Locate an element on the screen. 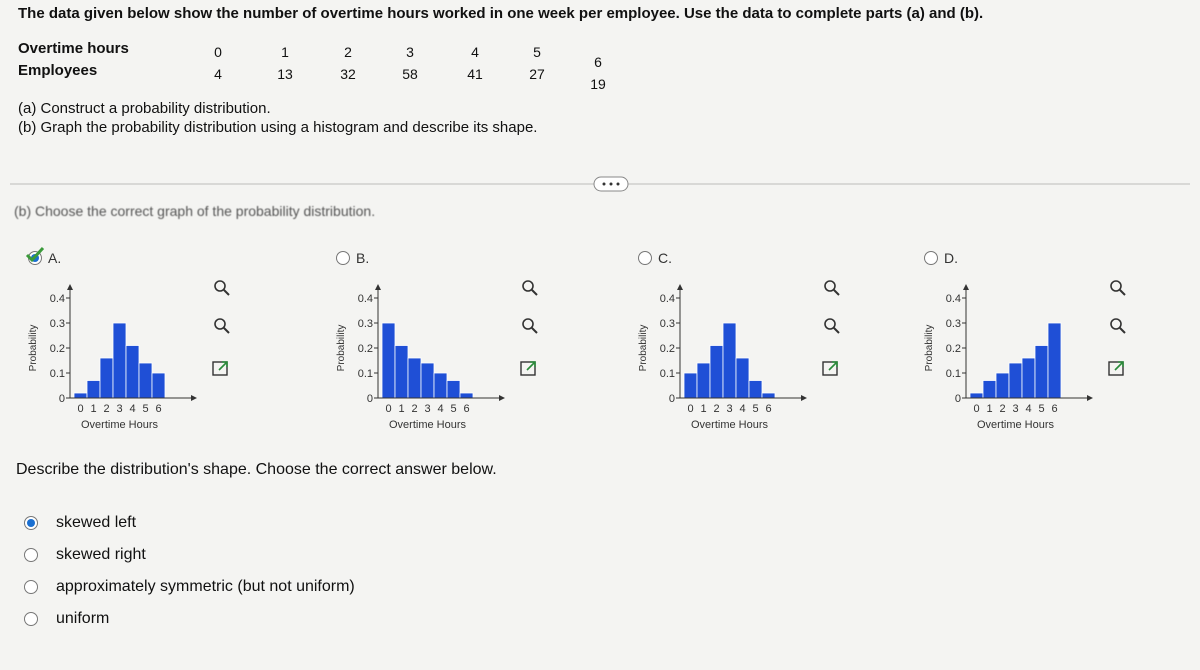 The width and height of the screenshot is (1200, 670). answer-option: uniform is located at coordinates (83, 618).